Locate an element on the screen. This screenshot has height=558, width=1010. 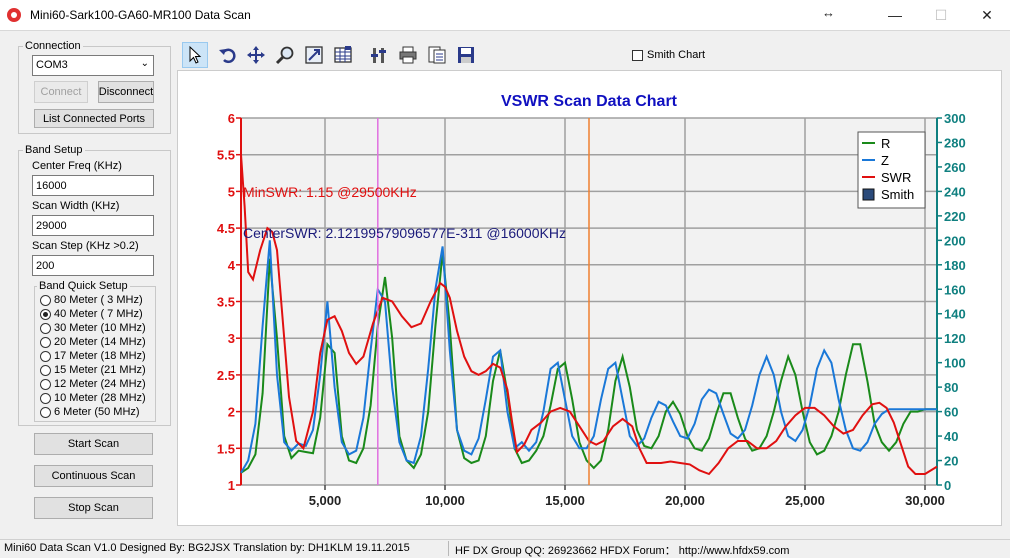
band-option-label: 30 Meter (10 MHz) is located at coordinates (100, 328).